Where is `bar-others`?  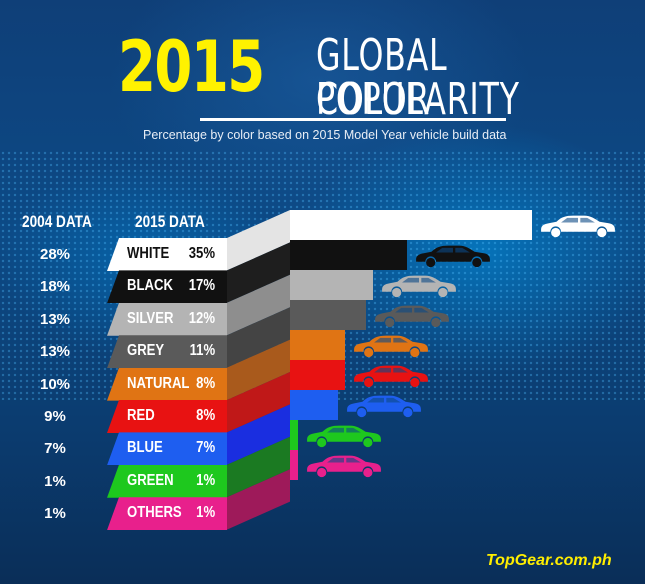
bar-others is located at coordinates (294, 465).